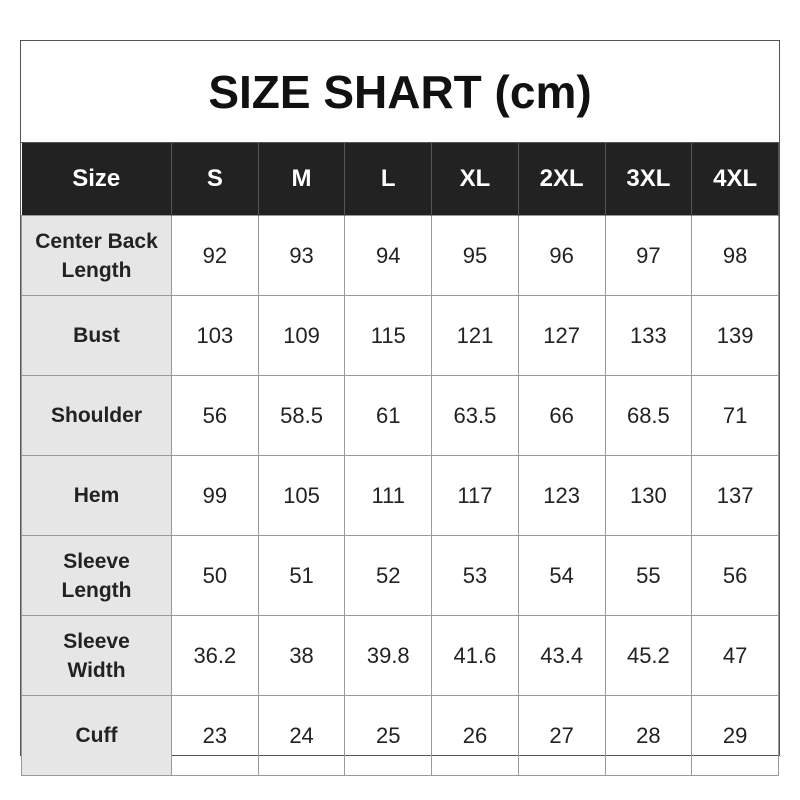  What do you see at coordinates (735, 655) in the screenshot?
I see `table-cell: 47` at bounding box center [735, 655].